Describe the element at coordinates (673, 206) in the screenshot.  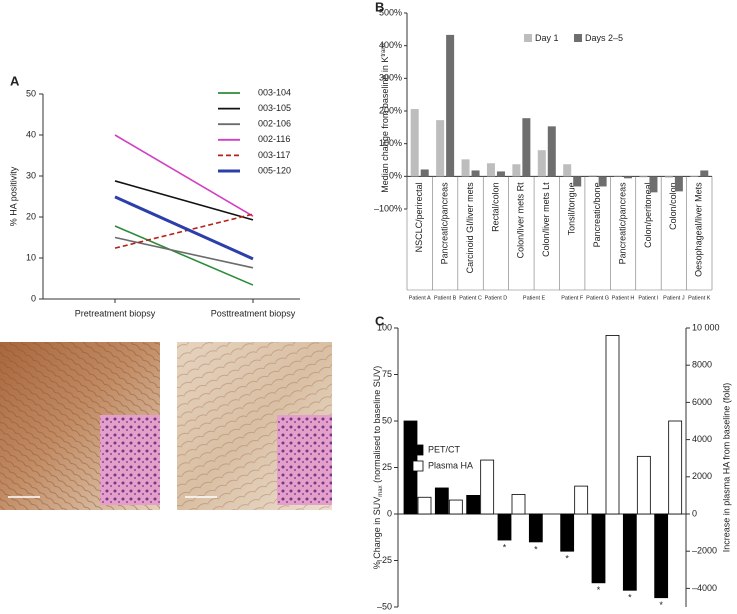
I see `x-tick-label: Colon/colon` at that location.